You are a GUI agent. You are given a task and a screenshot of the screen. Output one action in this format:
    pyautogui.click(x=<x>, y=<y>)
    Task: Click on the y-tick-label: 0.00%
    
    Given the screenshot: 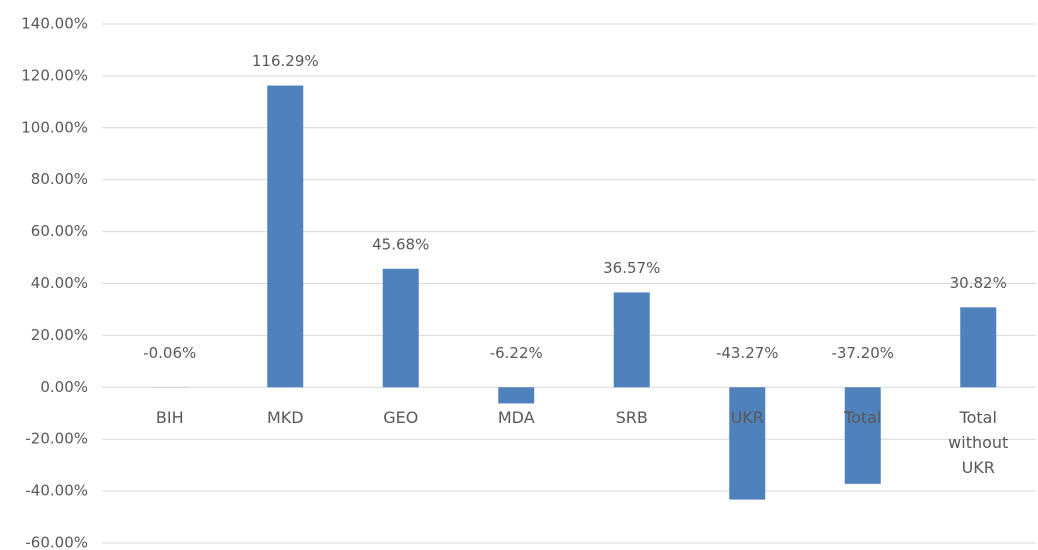 What is the action you would take?
    pyautogui.click(x=64, y=387)
    